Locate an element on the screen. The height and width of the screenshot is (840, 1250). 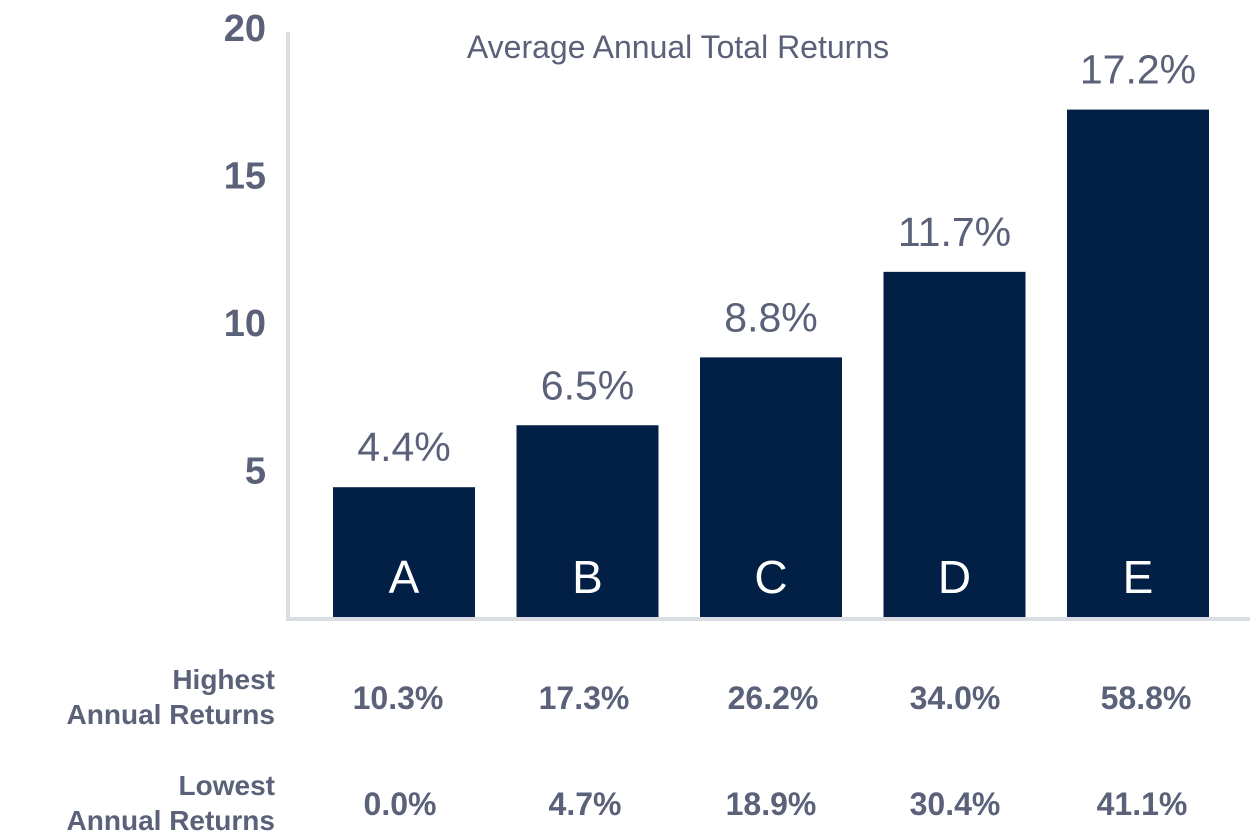
bar-e is located at coordinates (1138, 363).